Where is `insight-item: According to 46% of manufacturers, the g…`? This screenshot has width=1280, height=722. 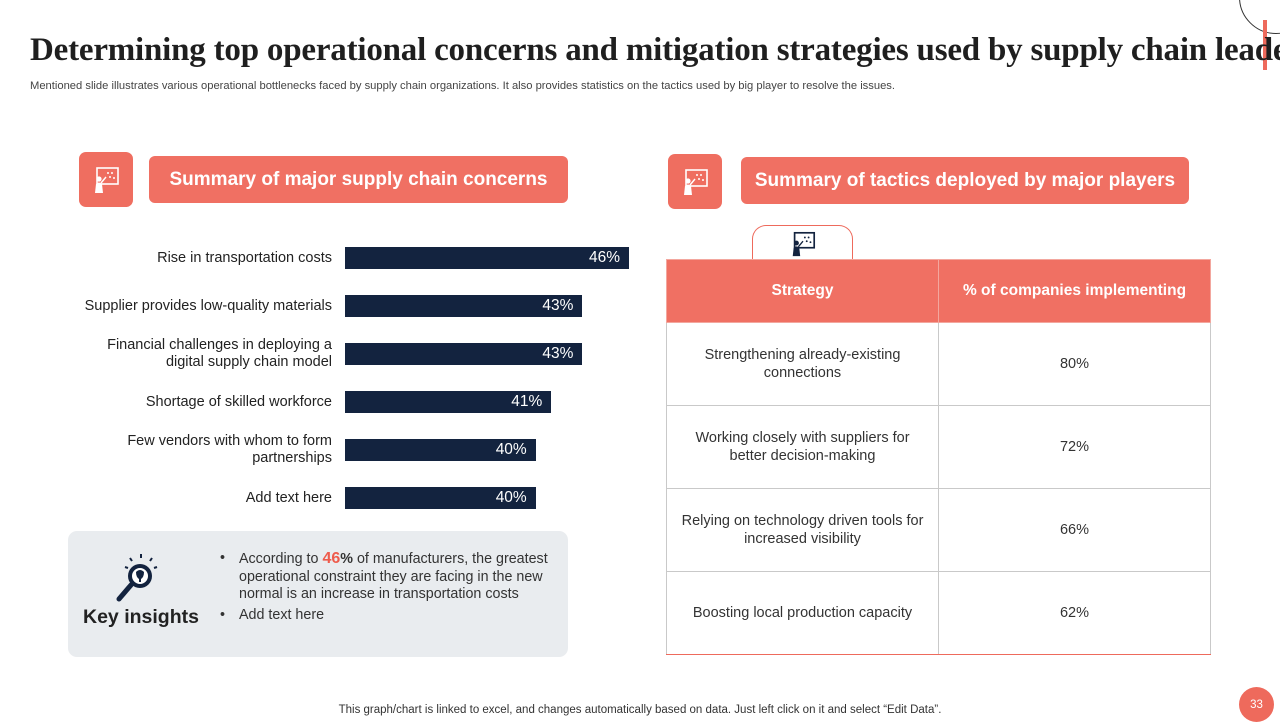
insight-item: According to 46% of manufacturers, the g… is located at coordinates (385, 577).